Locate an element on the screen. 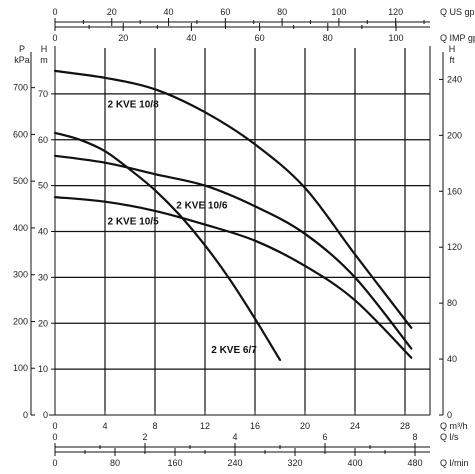 The width and height of the screenshot is (475, 474). curve-label: 2 KVE 6/7 is located at coordinates (234, 350).